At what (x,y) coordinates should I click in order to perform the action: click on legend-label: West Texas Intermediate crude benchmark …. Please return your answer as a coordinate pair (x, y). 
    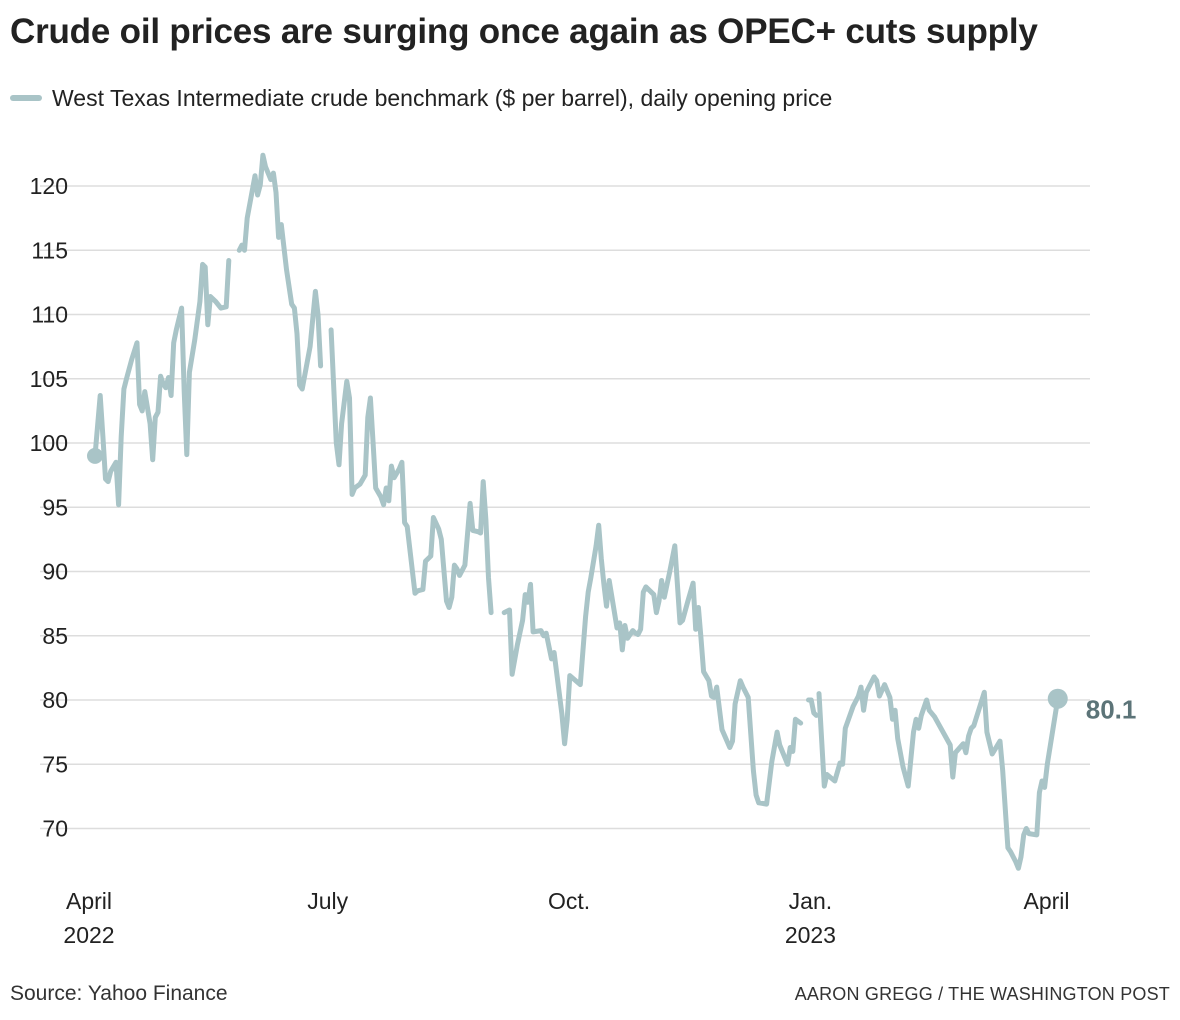
    Looking at the image, I should click on (442, 97).